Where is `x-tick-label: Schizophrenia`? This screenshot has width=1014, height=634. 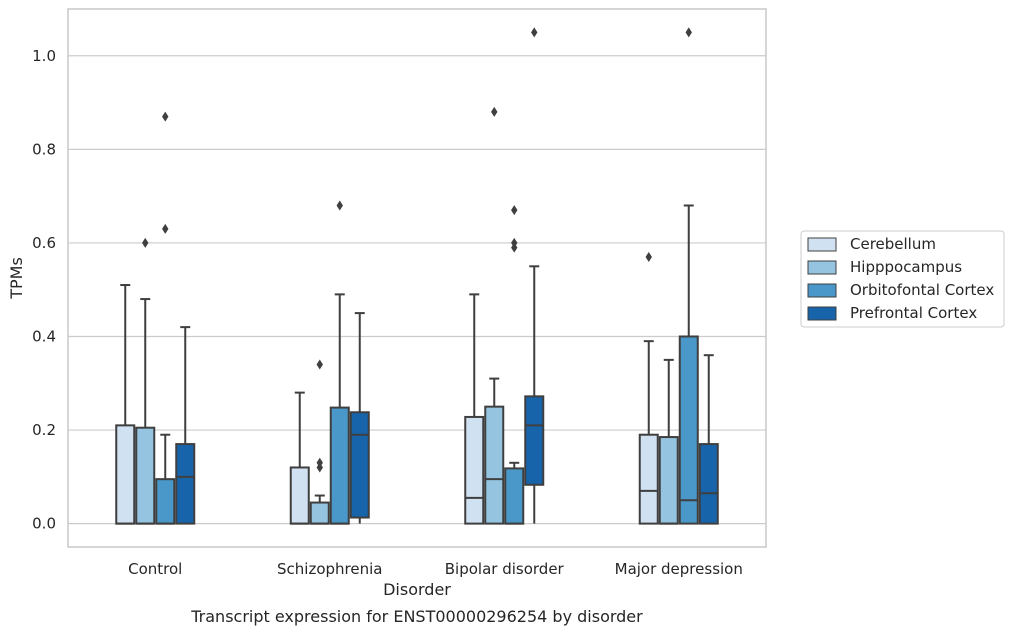 x-tick-label: Schizophrenia is located at coordinates (329, 569).